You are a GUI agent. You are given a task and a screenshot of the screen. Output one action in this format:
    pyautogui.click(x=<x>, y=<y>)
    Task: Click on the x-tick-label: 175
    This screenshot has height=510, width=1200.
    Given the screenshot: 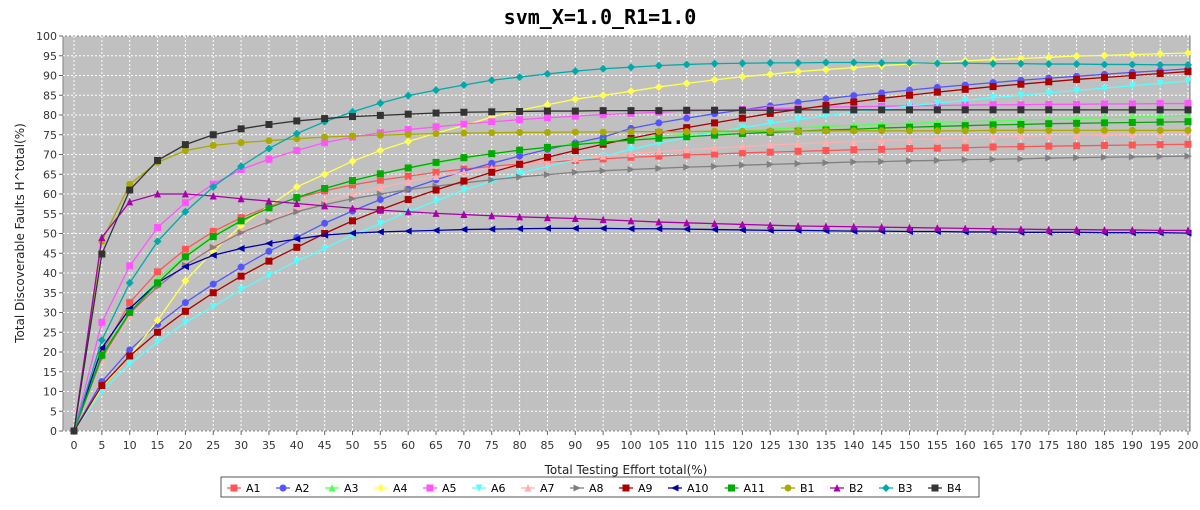 What is the action you would take?
    pyautogui.click(x=1048, y=445)
    